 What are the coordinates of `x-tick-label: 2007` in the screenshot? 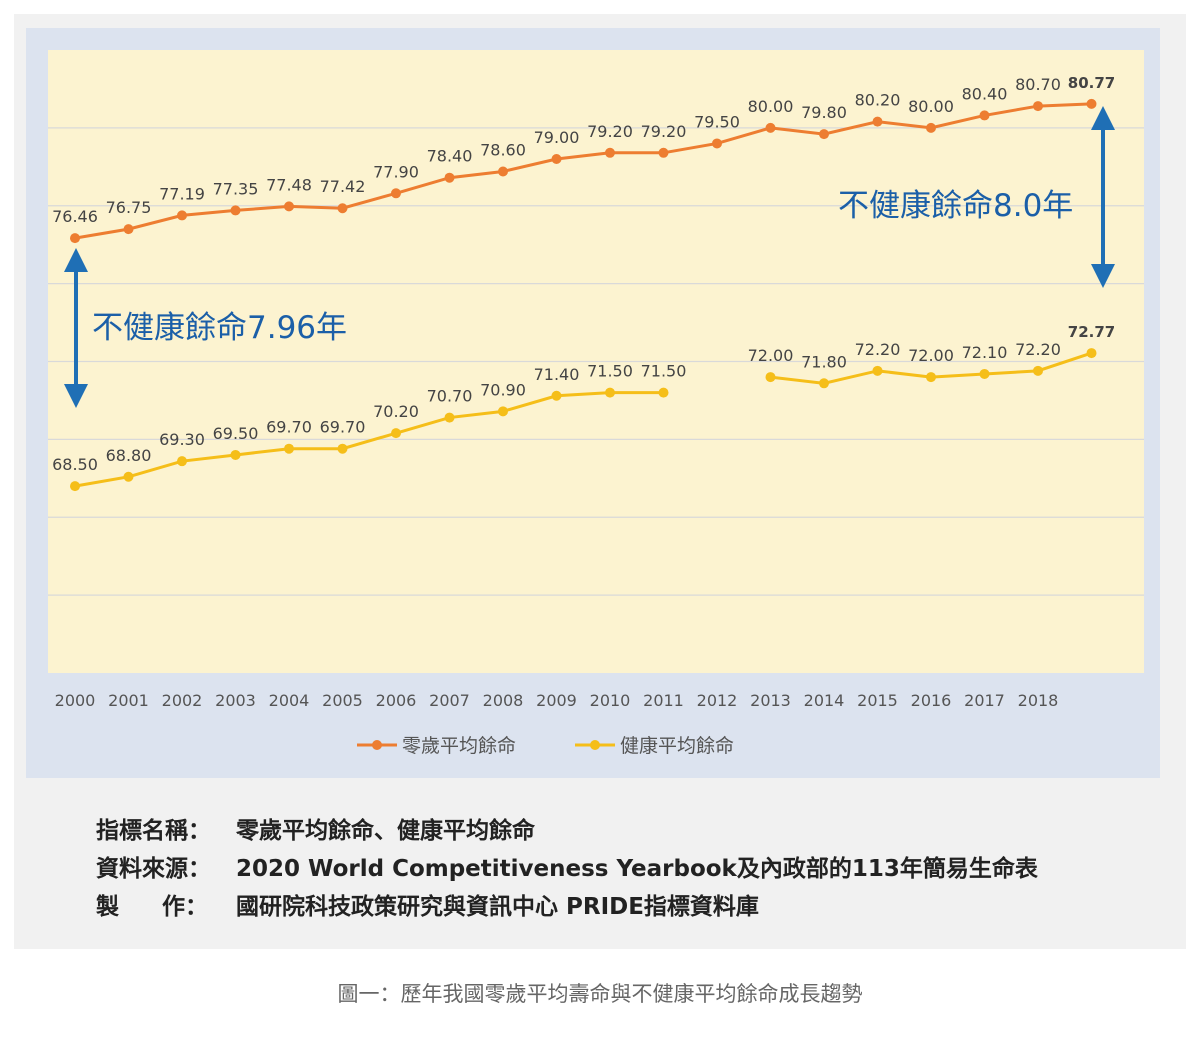 It's located at (449, 700).